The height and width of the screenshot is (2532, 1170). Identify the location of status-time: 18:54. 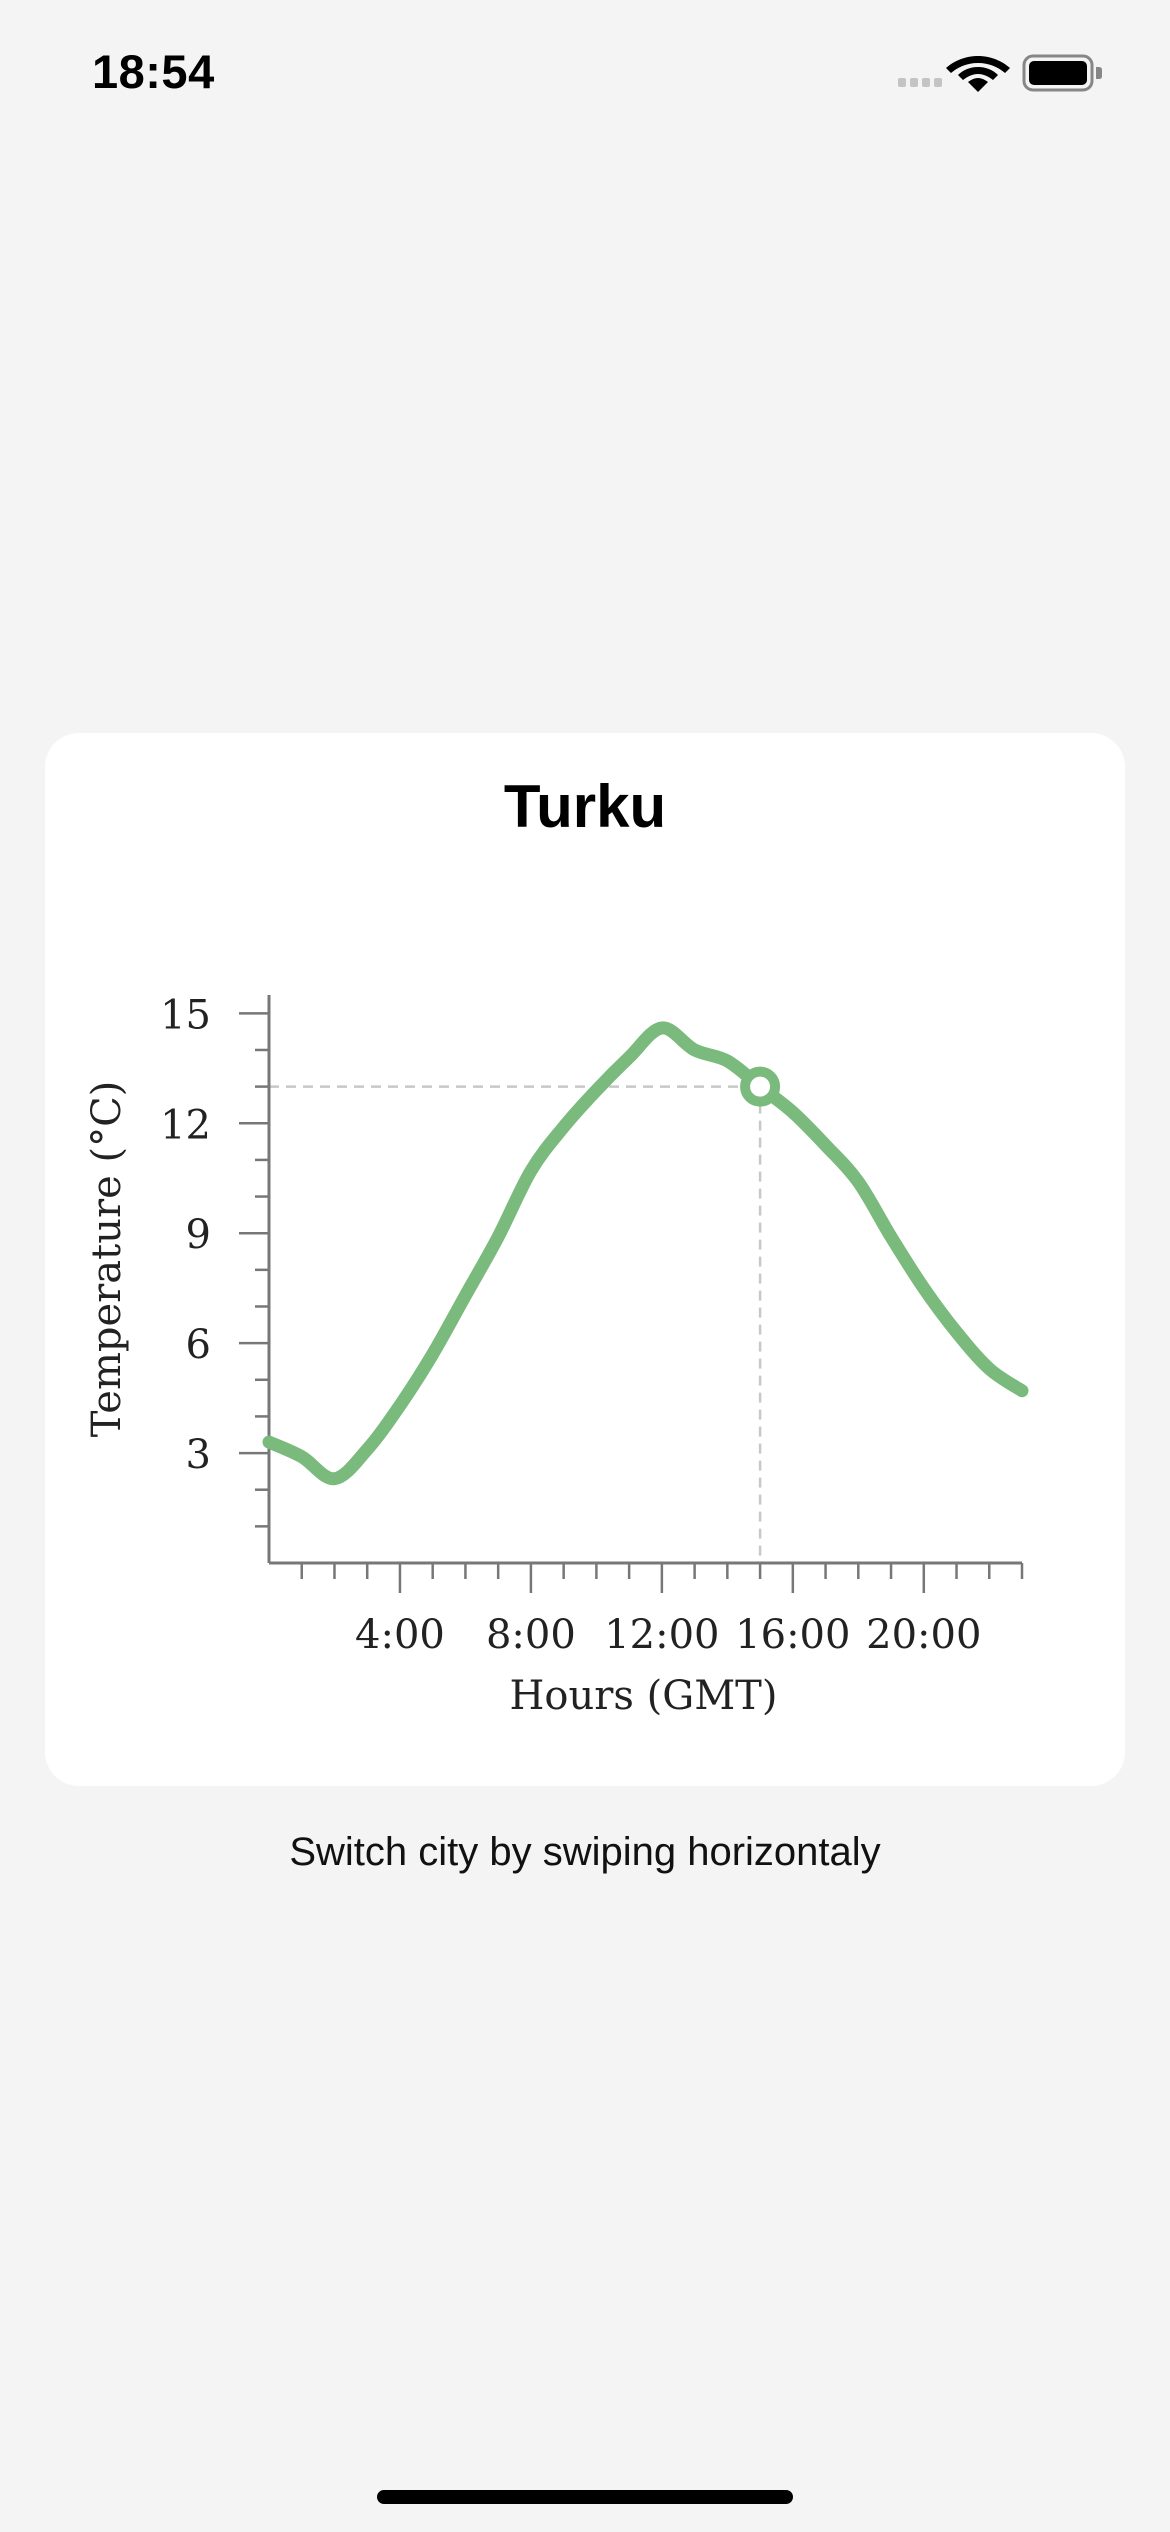
(153, 71).